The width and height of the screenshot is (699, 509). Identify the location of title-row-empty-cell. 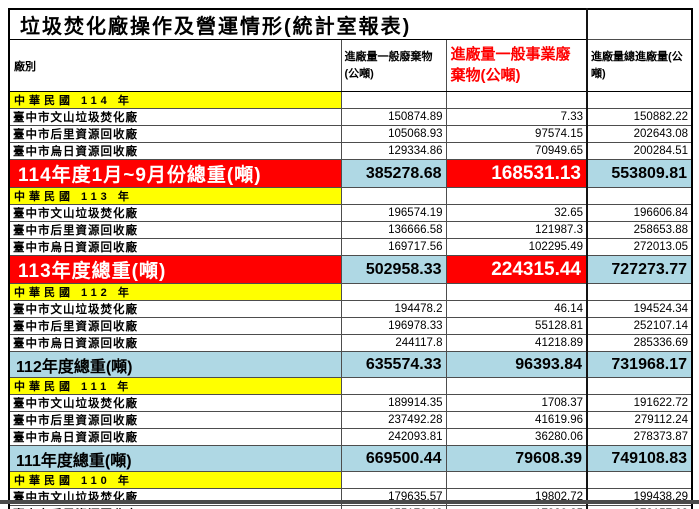
(639, 24).